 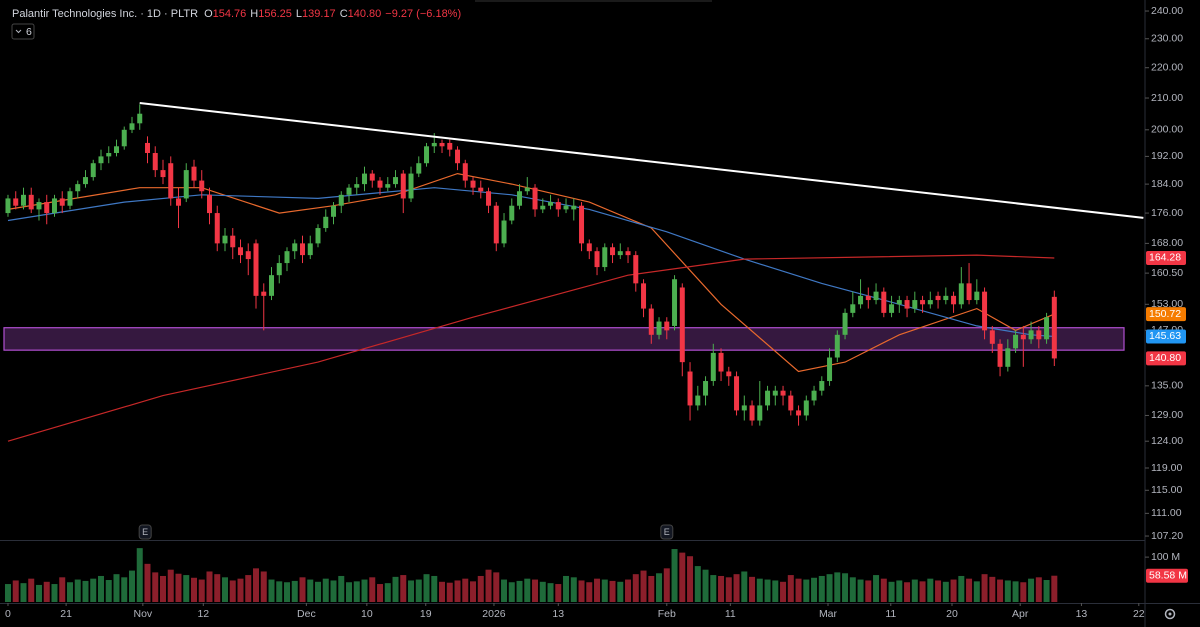 I want to click on x-tick-label: 22, so click(x=1139, y=614).